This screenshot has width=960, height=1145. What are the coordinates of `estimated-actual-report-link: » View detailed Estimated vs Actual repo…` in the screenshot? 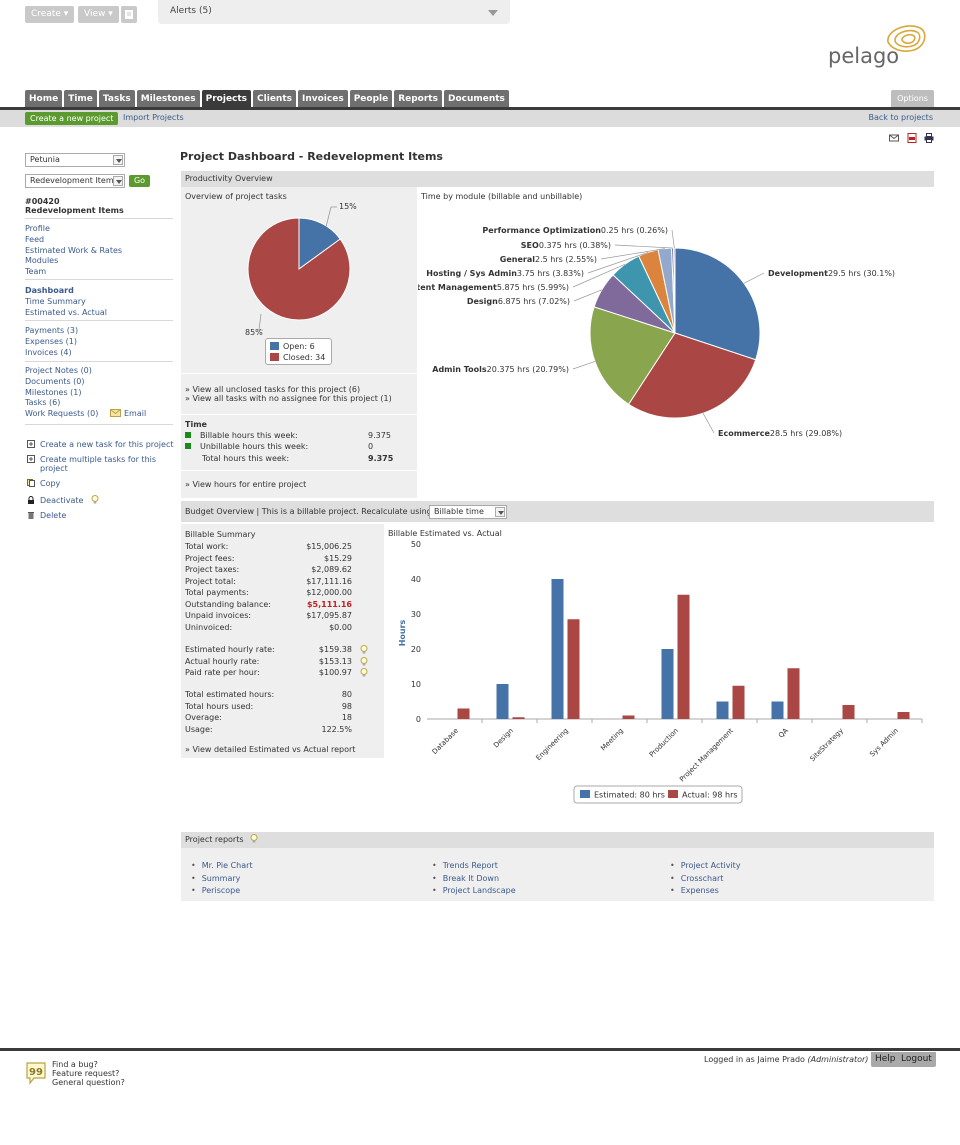 It's located at (270, 749).